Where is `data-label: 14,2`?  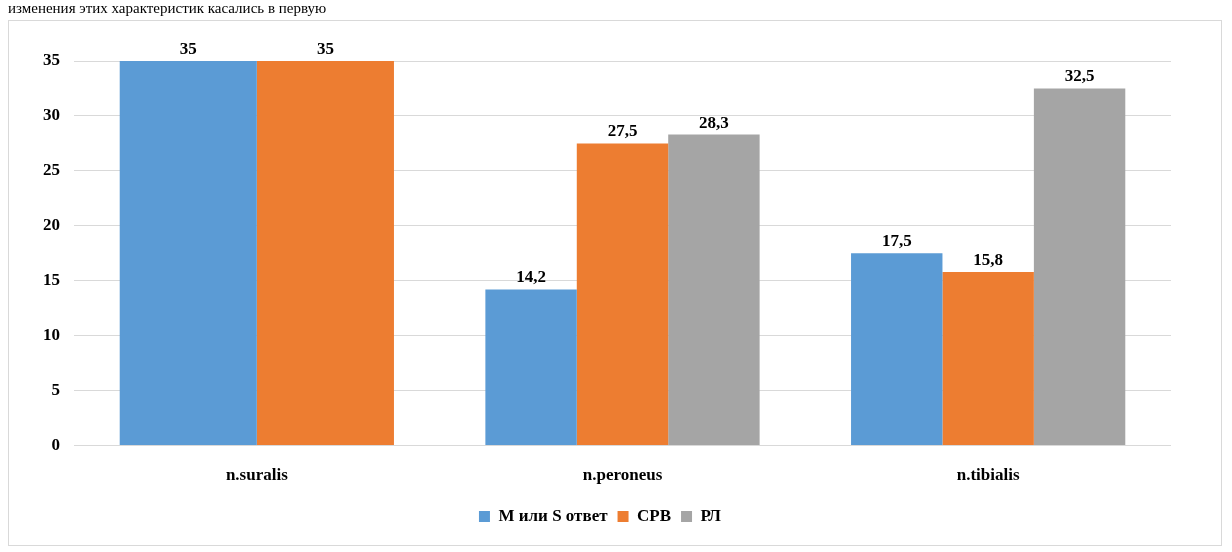 data-label: 14,2 is located at coordinates (531, 277).